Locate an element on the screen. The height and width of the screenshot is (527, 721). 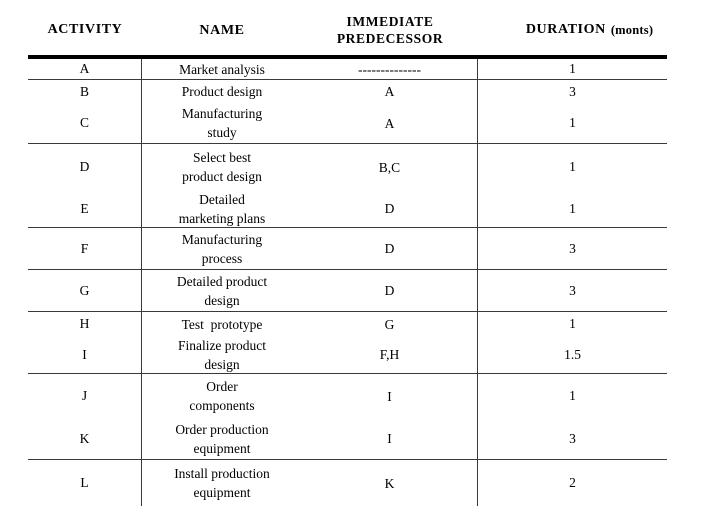
cell-predecessor: -------------- is located at coordinates (390, 69).